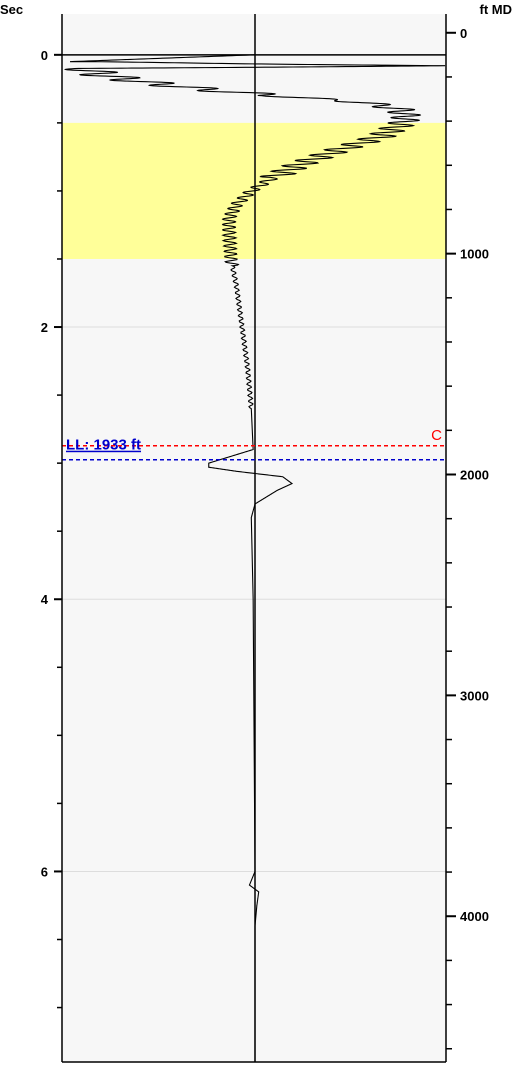 The width and height of the screenshot is (514, 1072). What do you see at coordinates (474, 254) in the screenshot?
I see `right-tick-label: 1000` at bounding box center [474, 254].